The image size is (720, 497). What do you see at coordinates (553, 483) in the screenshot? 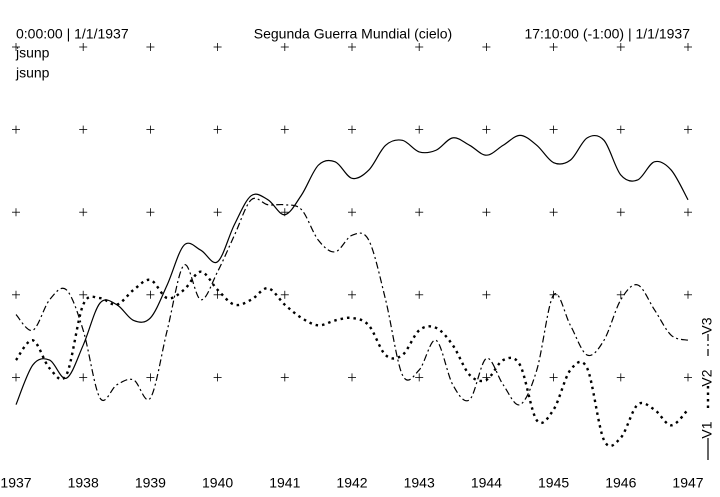
I see `x-tick-label: 1945` at bounding box center [553, 483].